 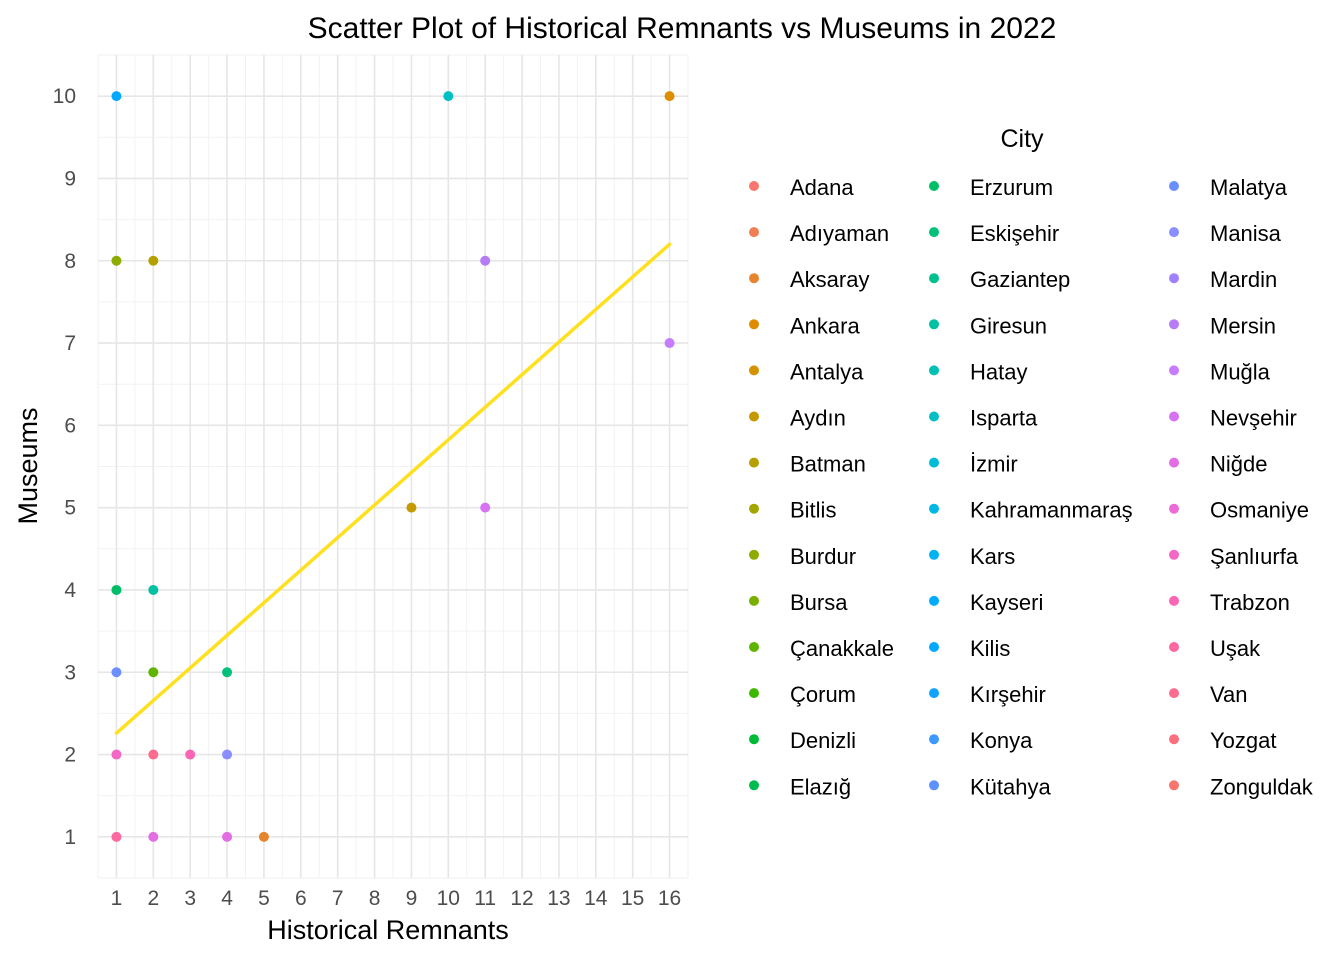 What do you see at coordinates (1238, 464) in the screenshot?
I see `legend-label: Niğde` at bounding box center [1238, 464].